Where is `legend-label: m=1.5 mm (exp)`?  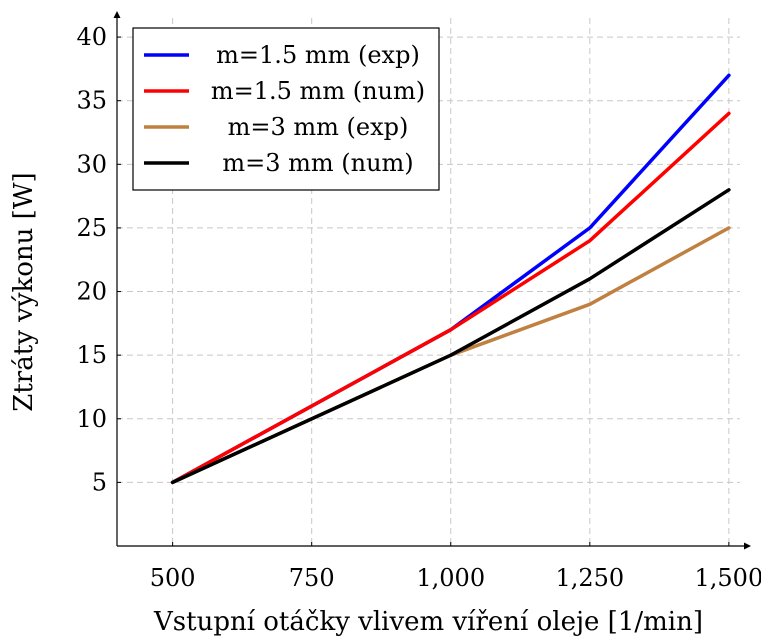 legend-label: m=1.5 mm (exp) is located at coordinates (318, 55).